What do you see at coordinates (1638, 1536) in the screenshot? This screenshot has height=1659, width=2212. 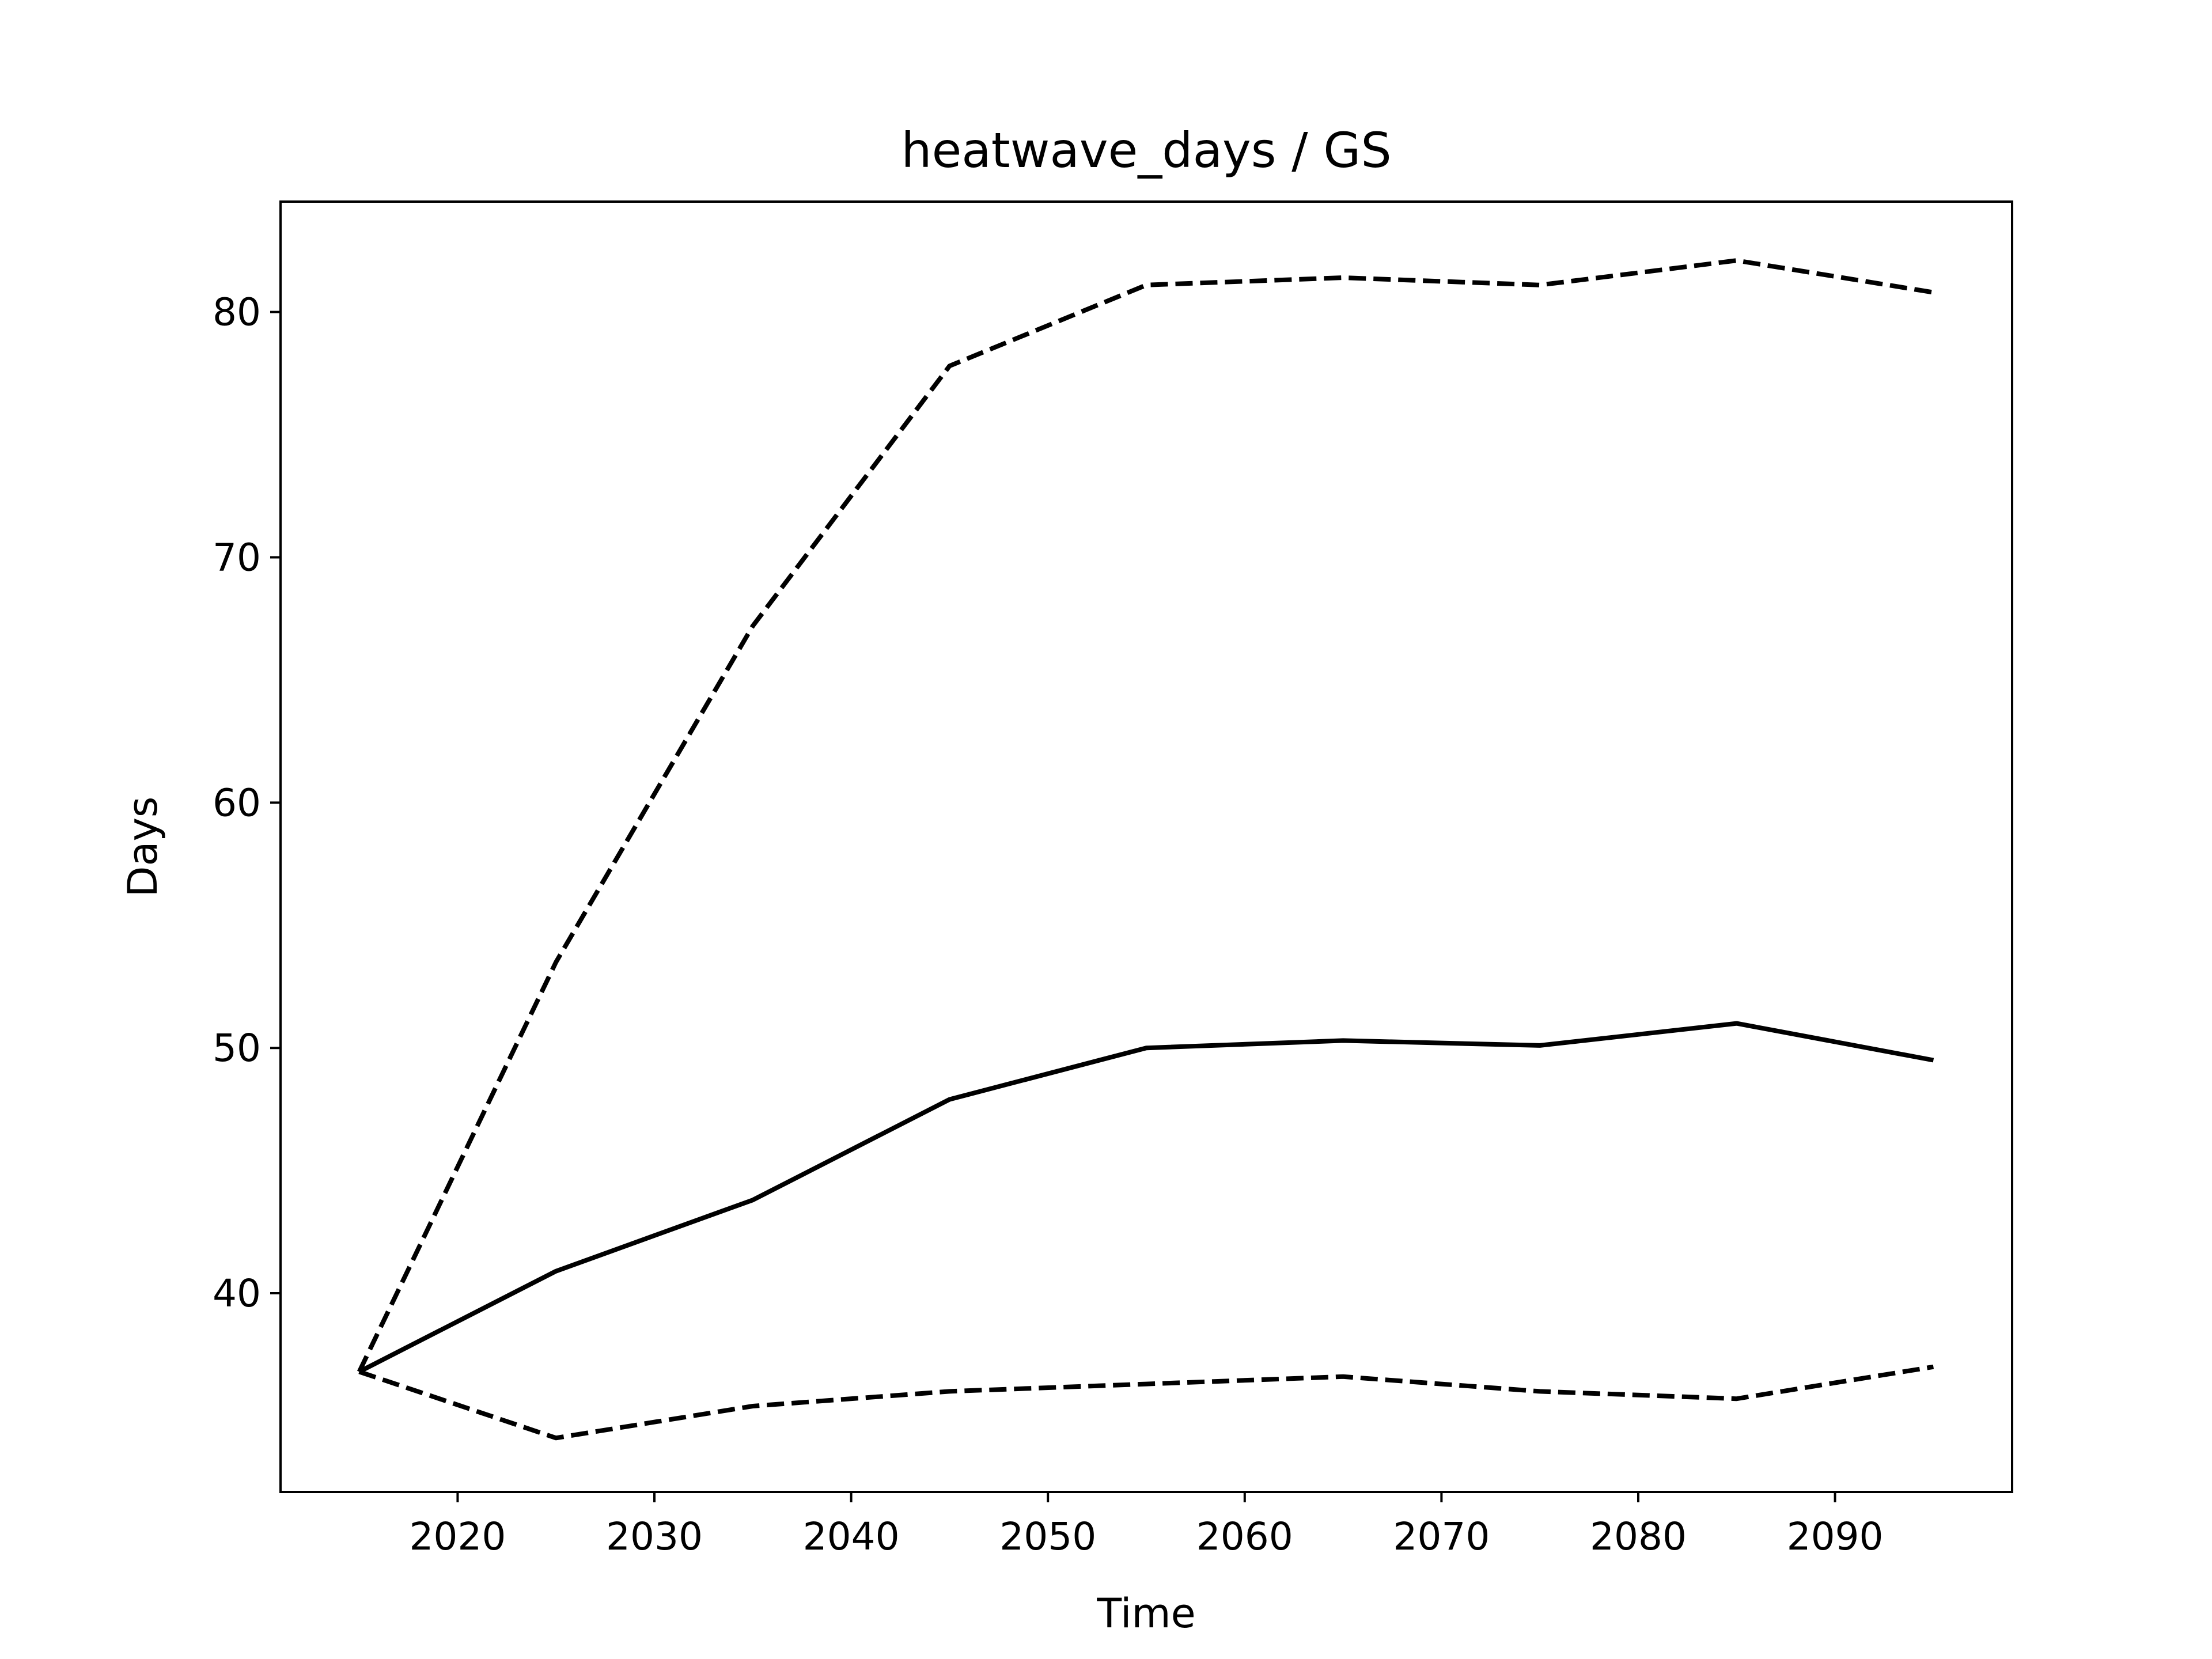 I see `x-tick-label: 2080` at bounding box center [1638, 1536].